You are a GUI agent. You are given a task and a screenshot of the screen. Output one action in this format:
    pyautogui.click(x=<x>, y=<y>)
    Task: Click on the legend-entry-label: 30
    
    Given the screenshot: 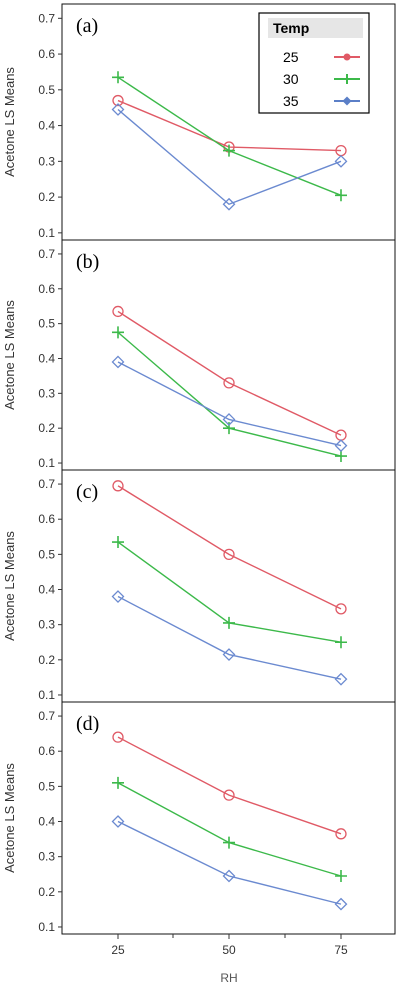 What is the action you would take?
    pyautogui.click(x=291, y=79)
    